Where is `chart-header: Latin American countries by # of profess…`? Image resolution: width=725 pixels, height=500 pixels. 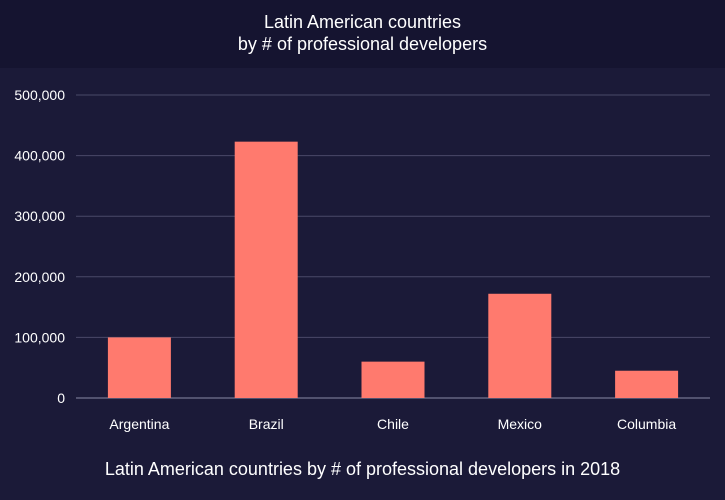
chart-header: Latin American countries by # of profess… is located at coordinates (362, 34).